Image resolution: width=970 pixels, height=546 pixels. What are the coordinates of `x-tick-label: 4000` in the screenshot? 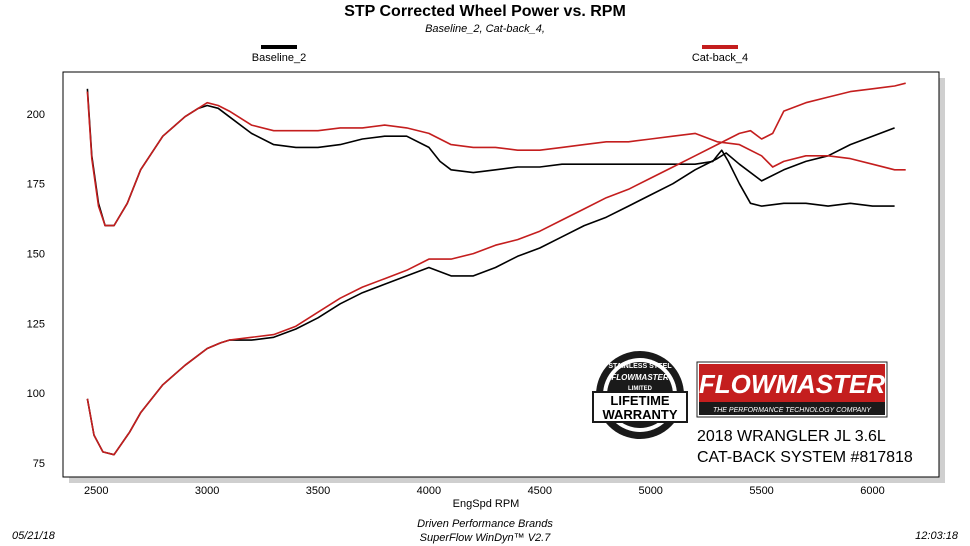 It's located at (429, 491).